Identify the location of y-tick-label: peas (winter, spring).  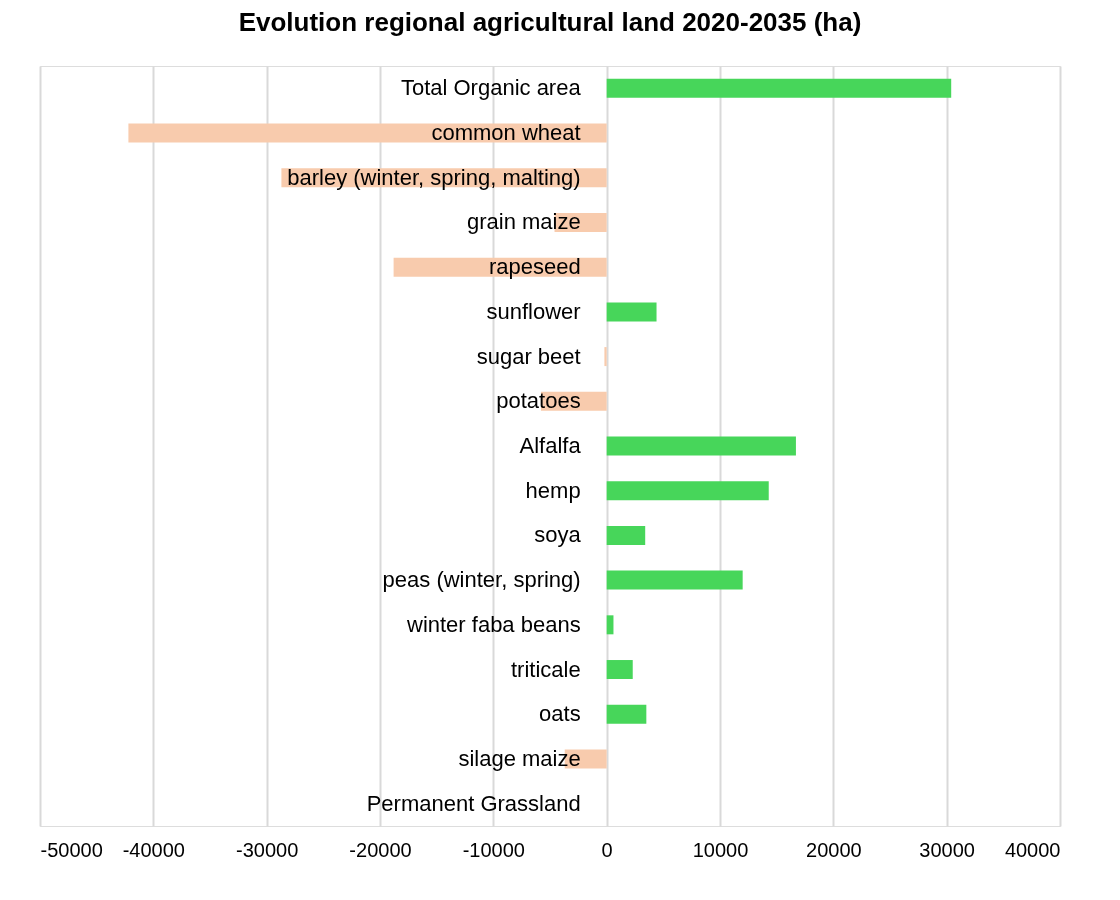
(481, 580).